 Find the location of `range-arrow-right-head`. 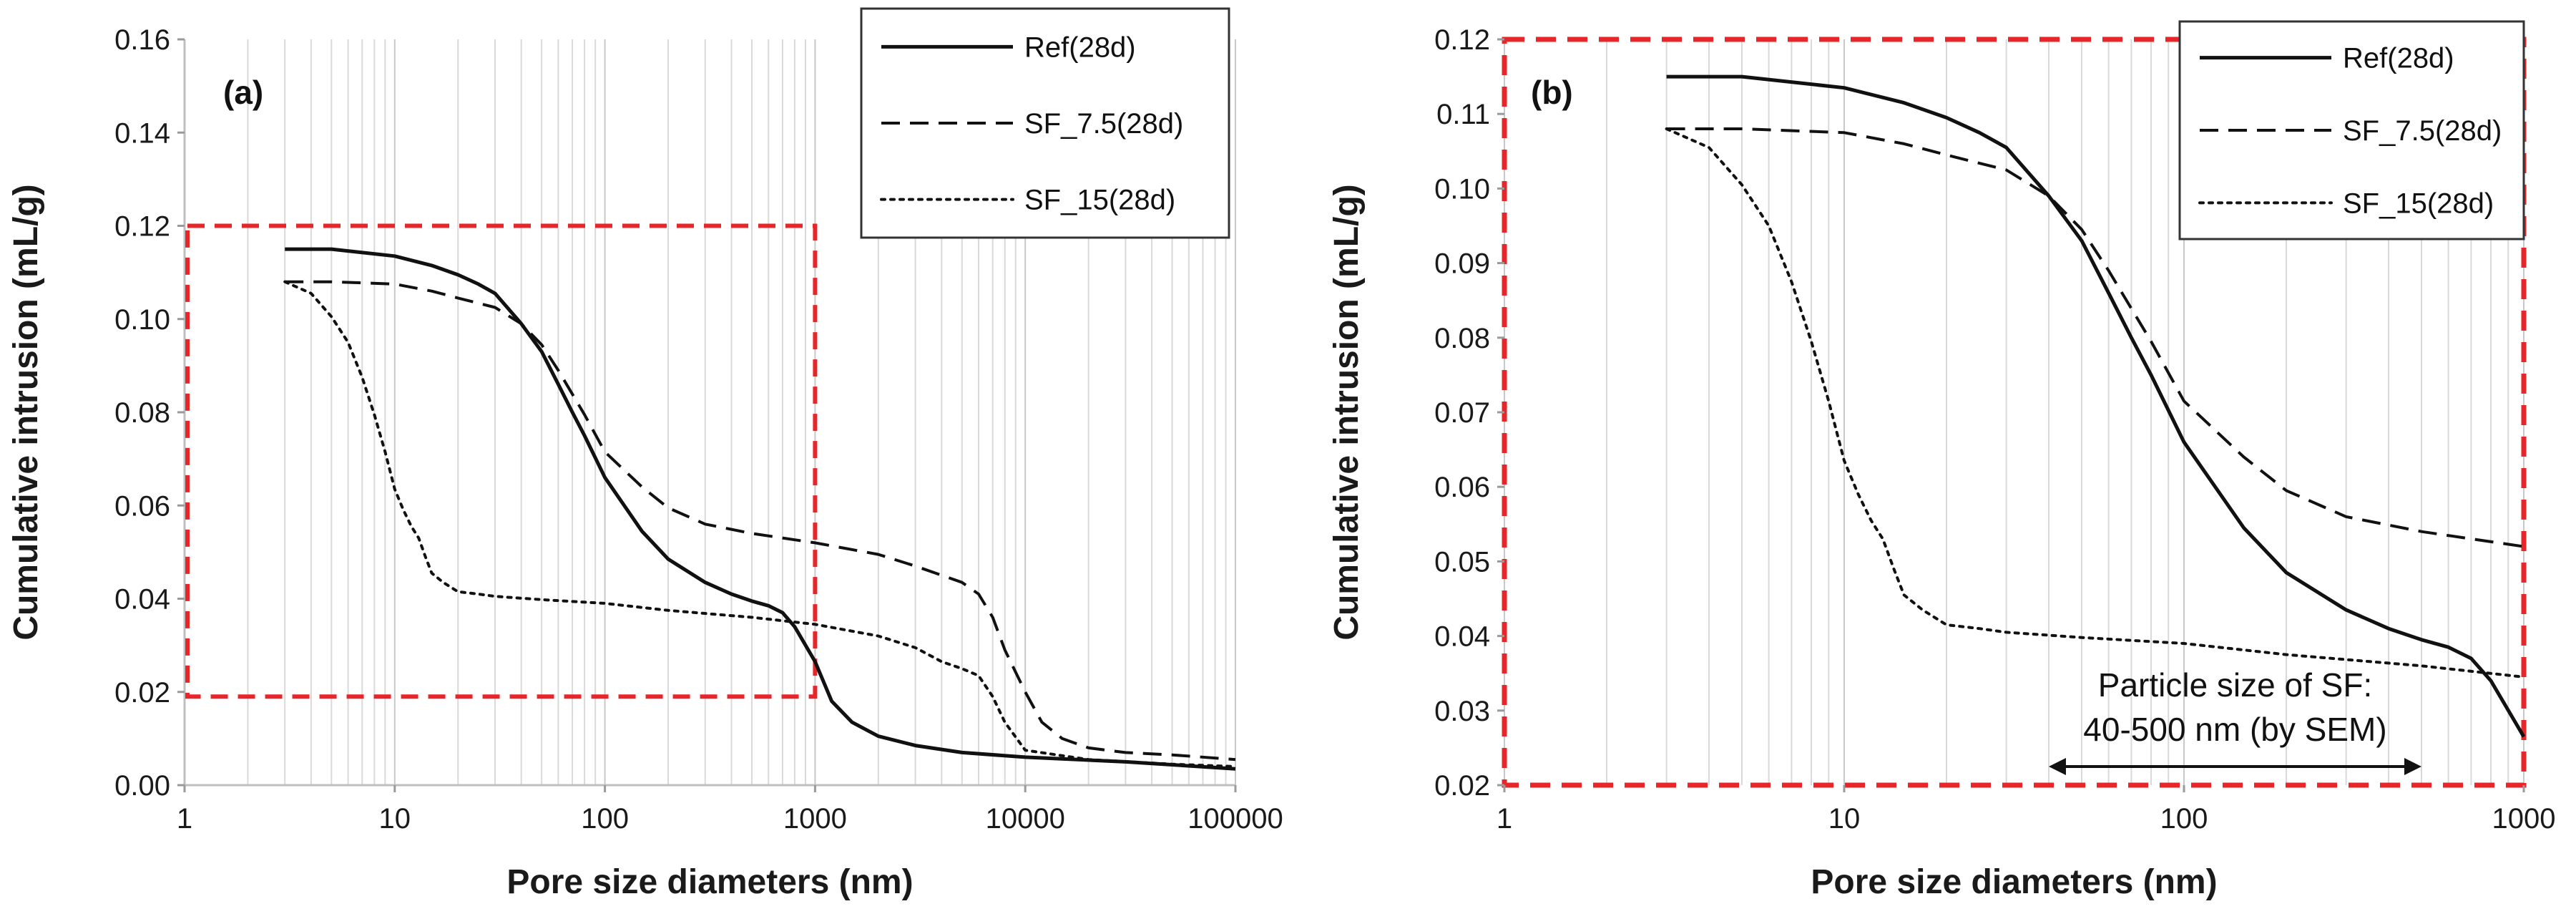

range-arrow-right-head is located at coordinates (2413, 766).